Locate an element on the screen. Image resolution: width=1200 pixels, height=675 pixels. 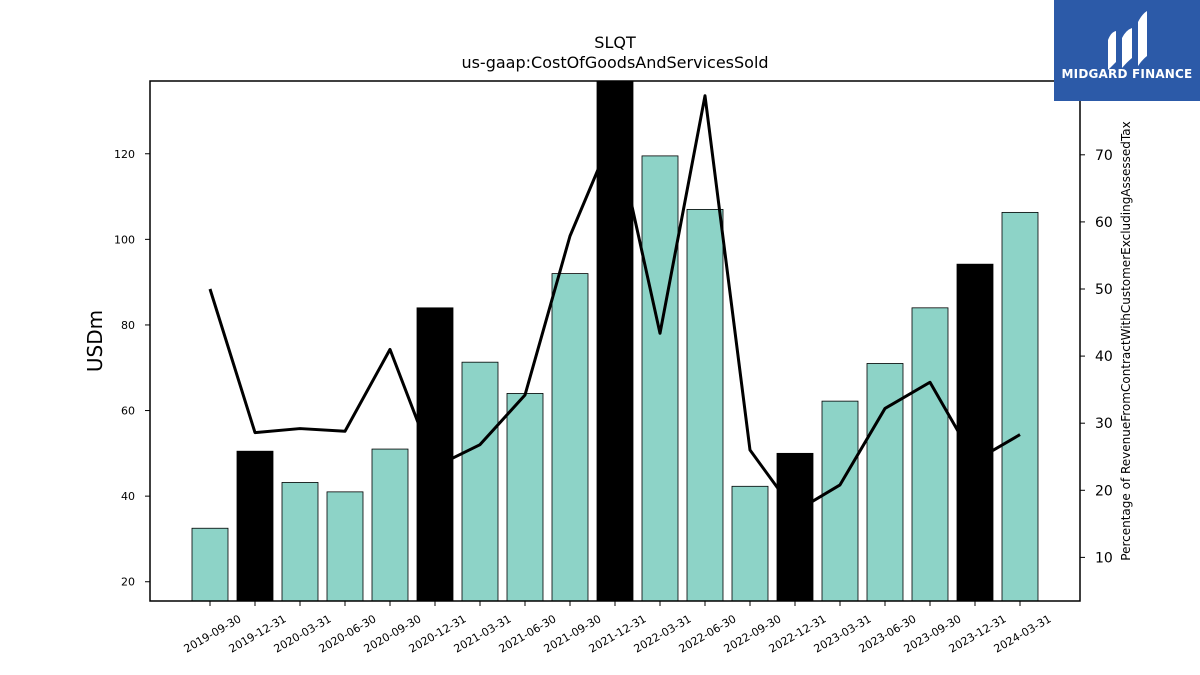
y-tick-label: 120 is located at coordinates (124, 154).